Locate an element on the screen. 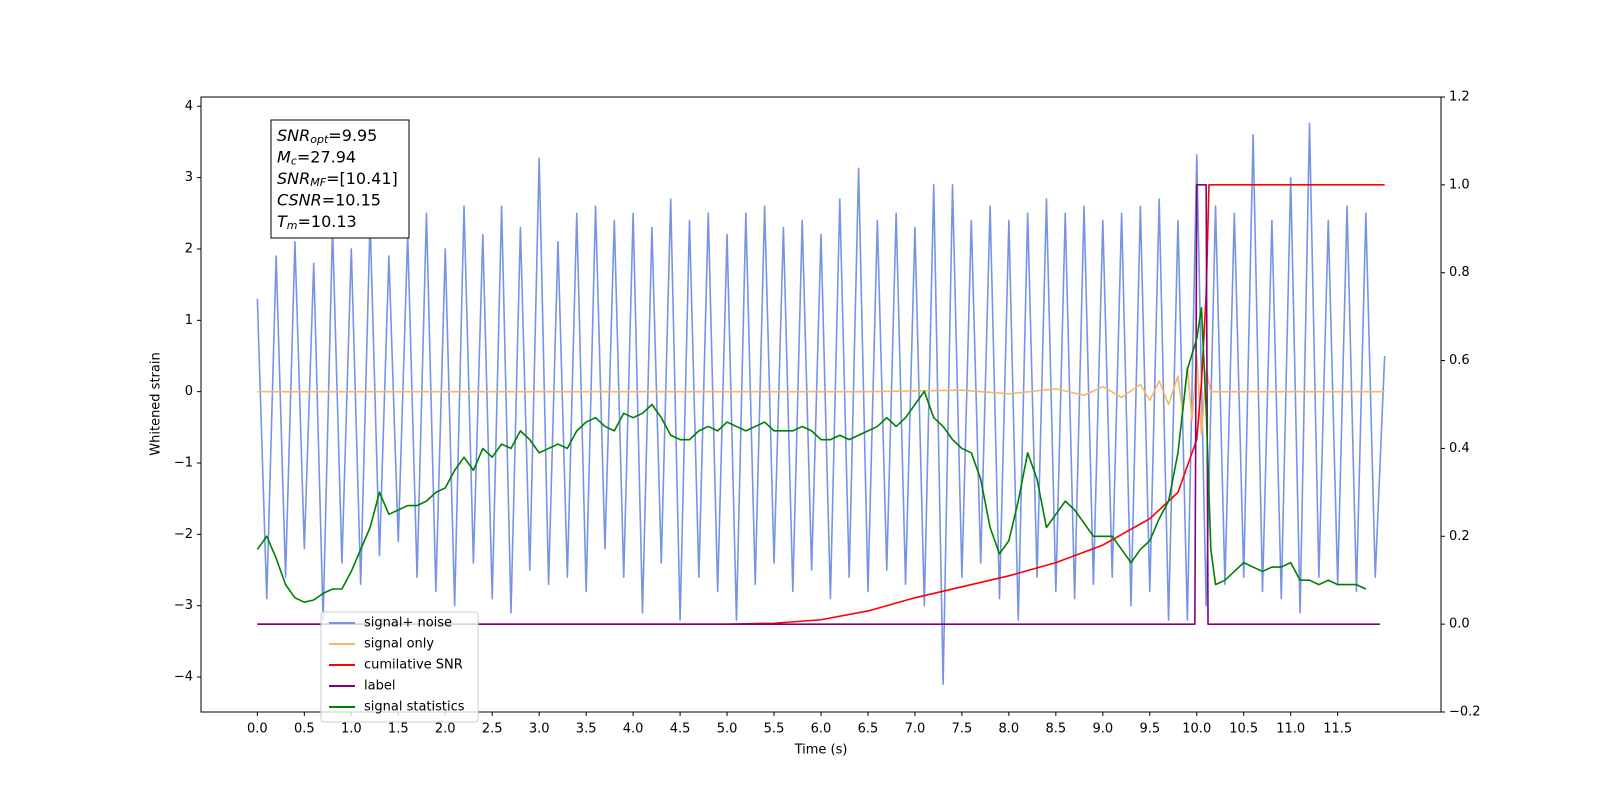 The image size is (1600, 804). legend-label: cumilative SNR is located at coordinates (413, 665).